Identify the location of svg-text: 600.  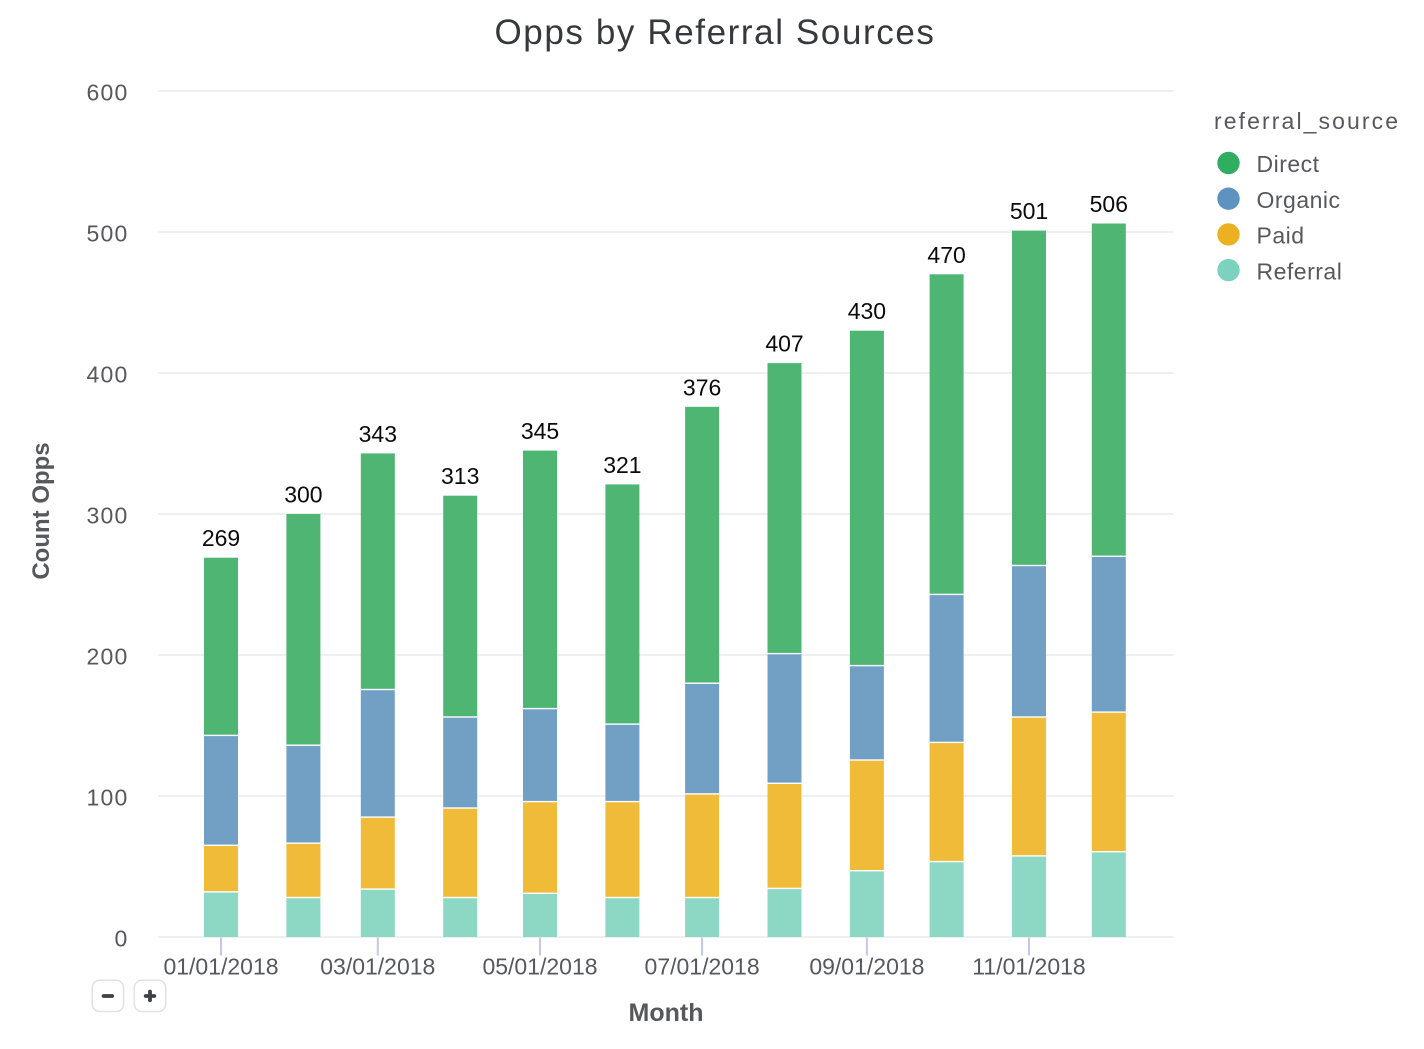
(108, 92).